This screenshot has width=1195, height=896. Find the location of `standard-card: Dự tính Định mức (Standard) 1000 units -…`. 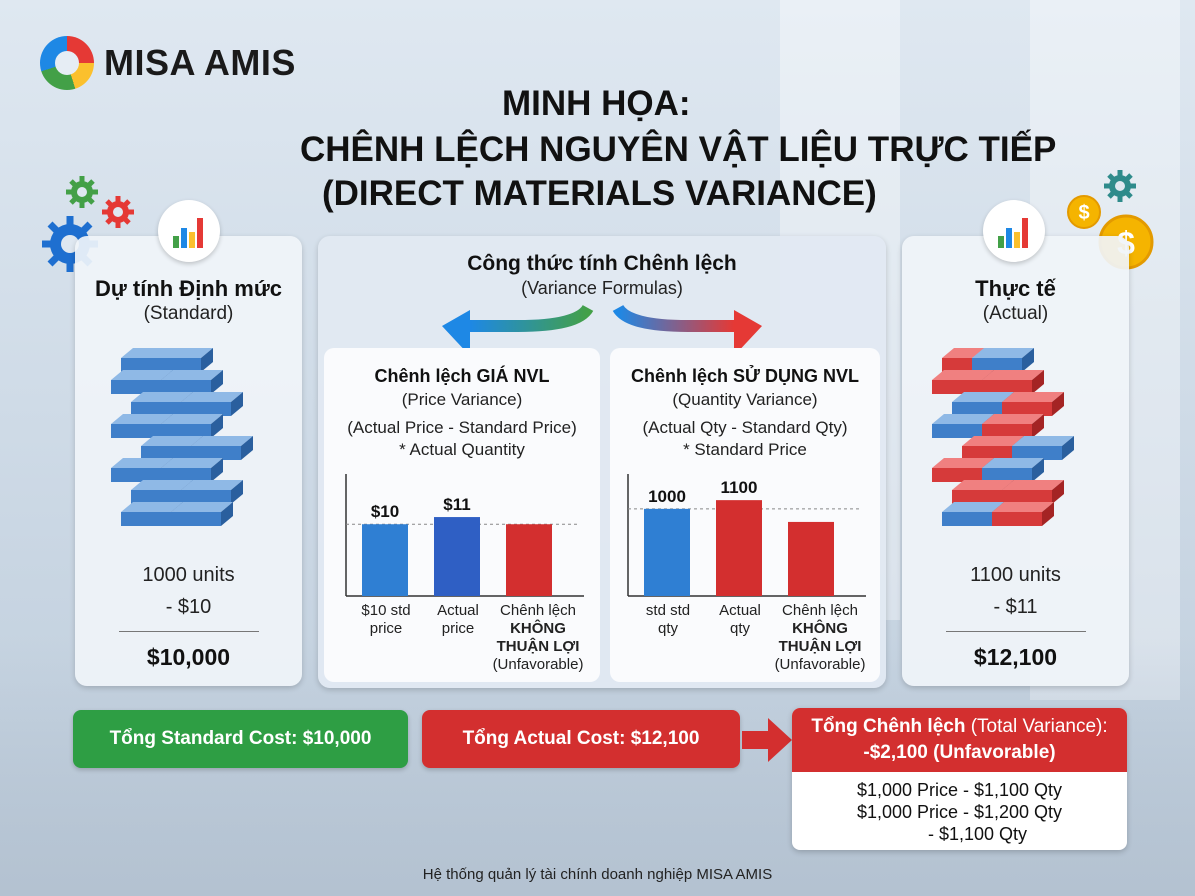

standard-card: Dự tính Định mức (Standard) 1000 units -… is located at coordinates (188, 461).